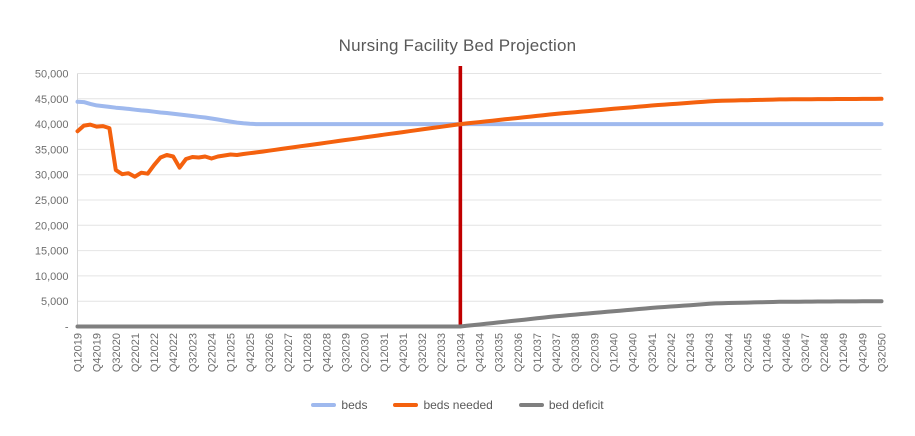 The image size is (915, 436). What do you see at coordinates (863, 352) in the screenshot?
I see `x-tick-label: Q42049` at bounding box center [863, 352].